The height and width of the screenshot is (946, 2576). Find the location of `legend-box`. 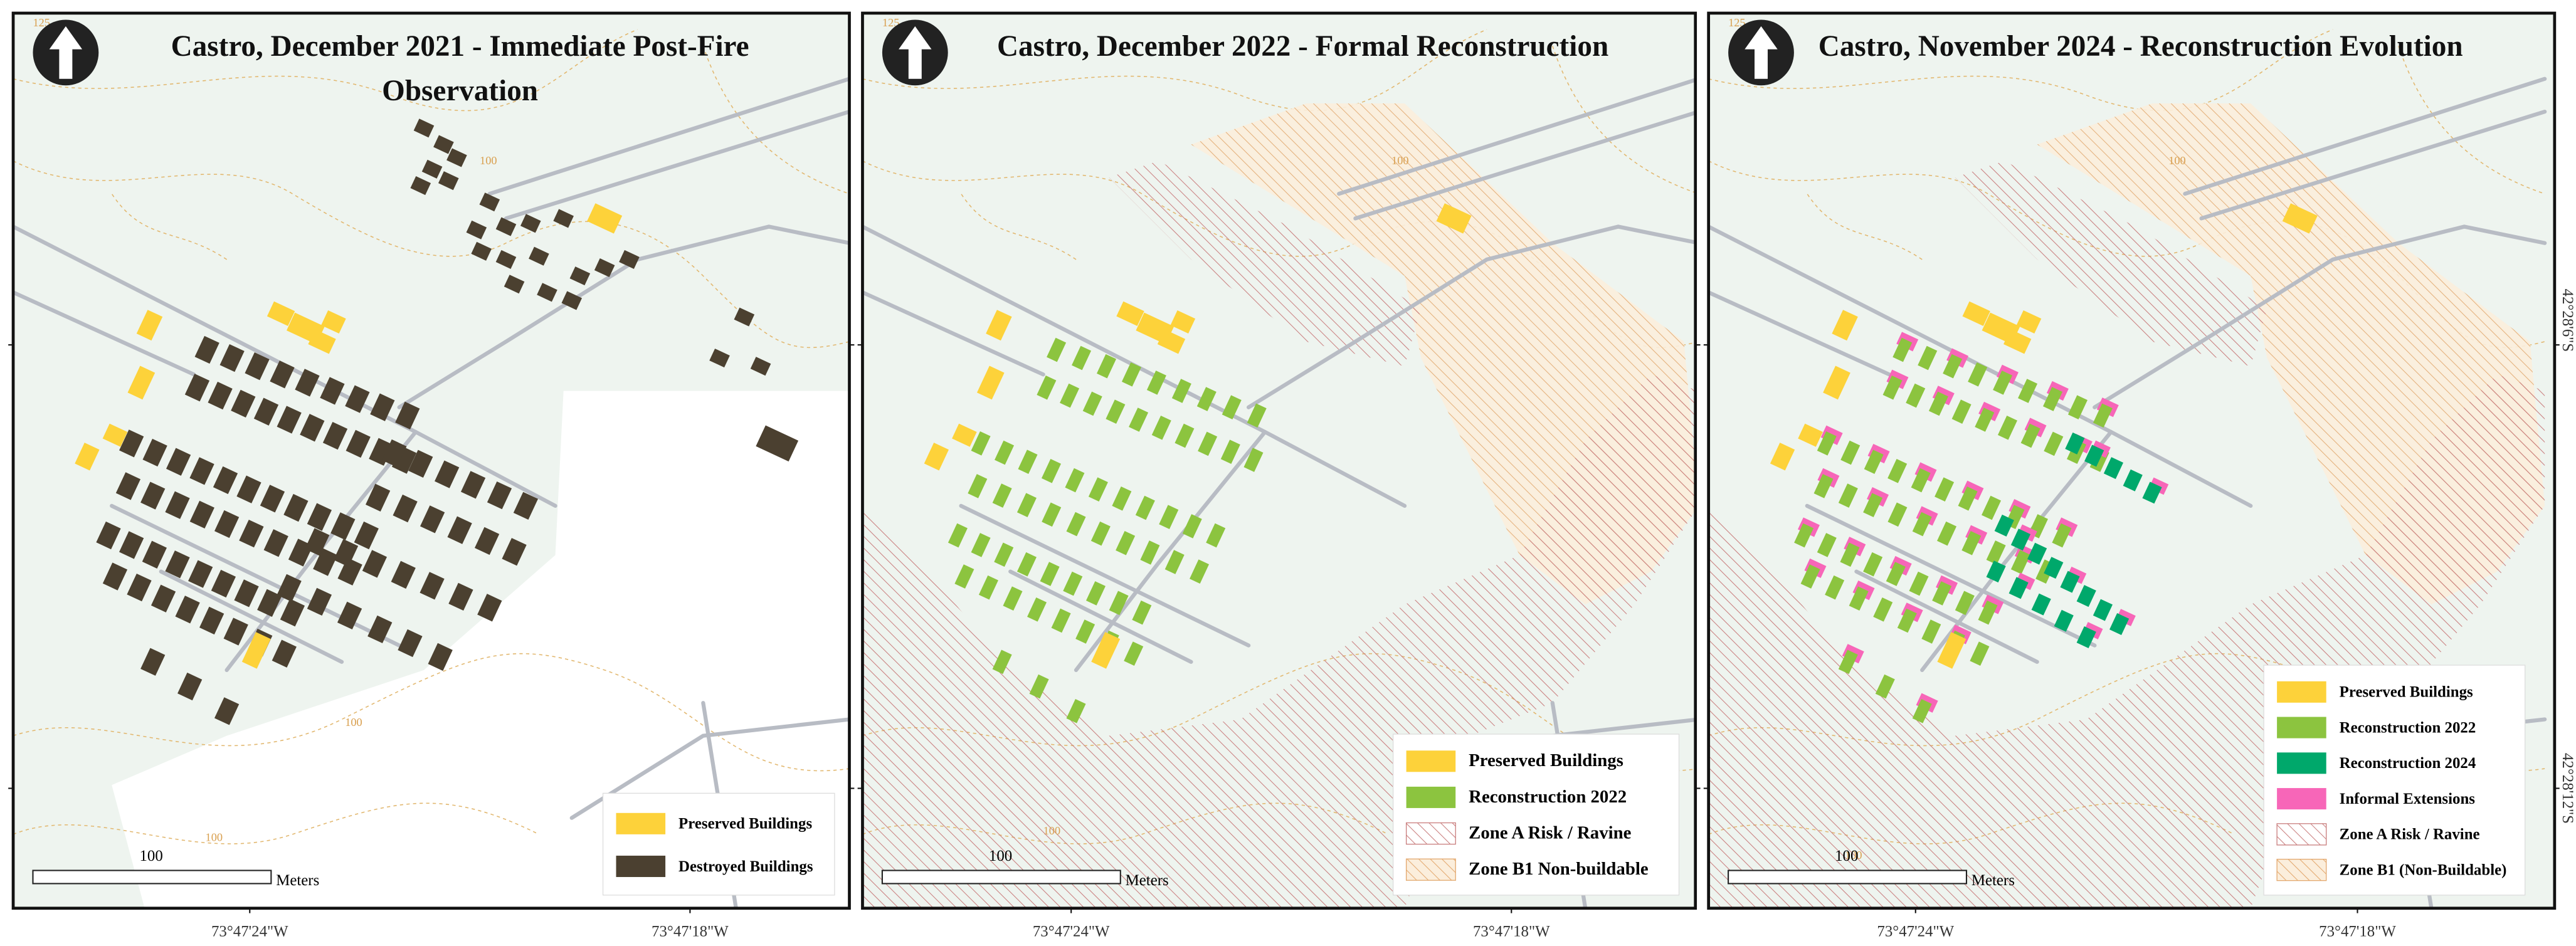

legend-box is located at coordinates (718, 844).